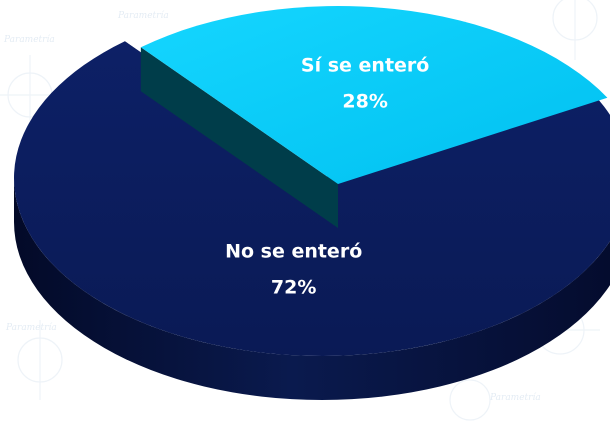  Describe the element at coordinates (364, 102) in the screenshot. I see `slice-label-value: 28%` at that location.